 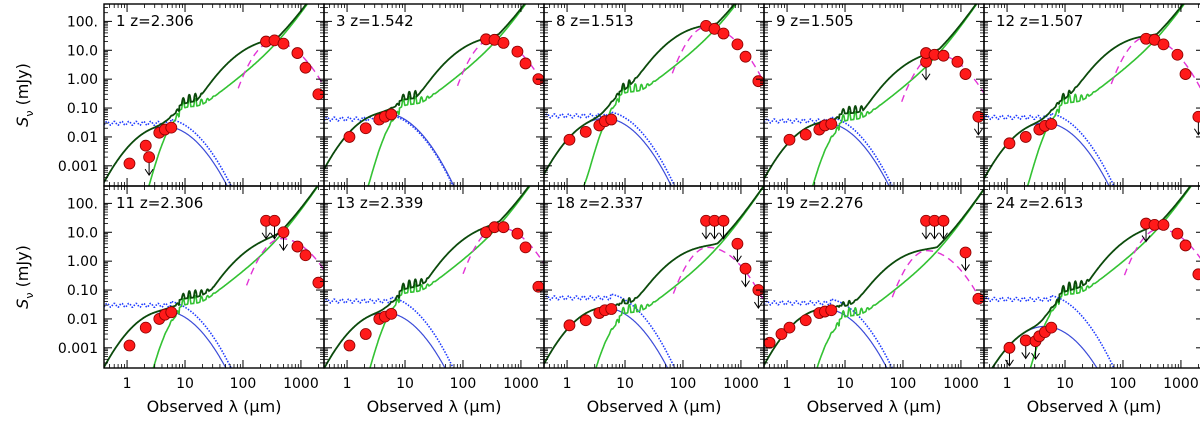 What do you see at coordinates (1181, 384) in the screenshot?
I see `x-tick-label: 1000` at bounding box center [1181, 384].